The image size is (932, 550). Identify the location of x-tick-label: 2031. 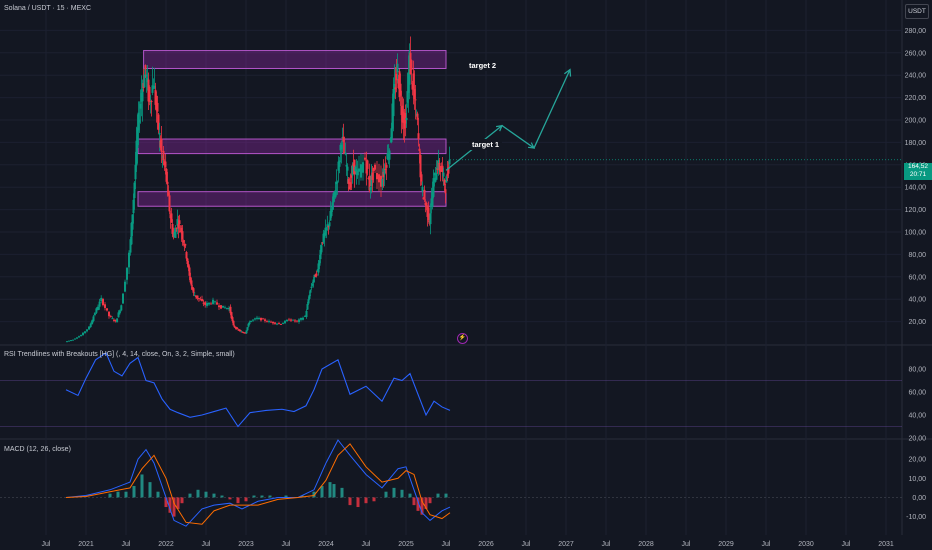
(886, 544).